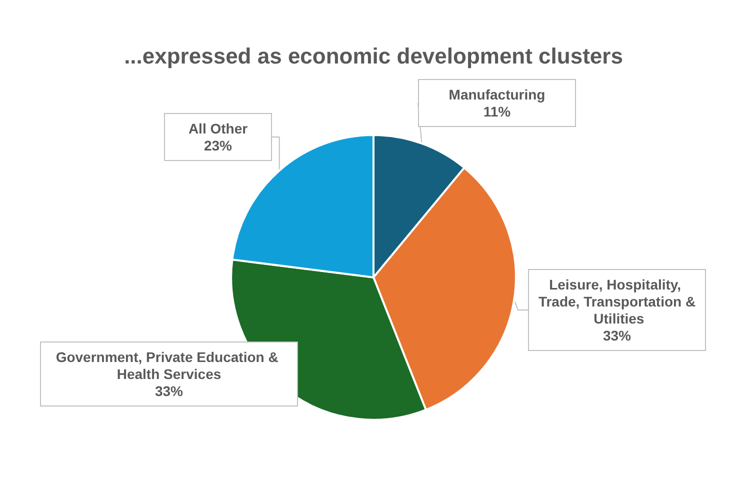 The width and height of the screenshot is (747, 491). What do you see at coordinates (373, 56) in the screenshot?
I see `chart-title: ...expressed as economic development clusters` at bounding box center [373, 56].